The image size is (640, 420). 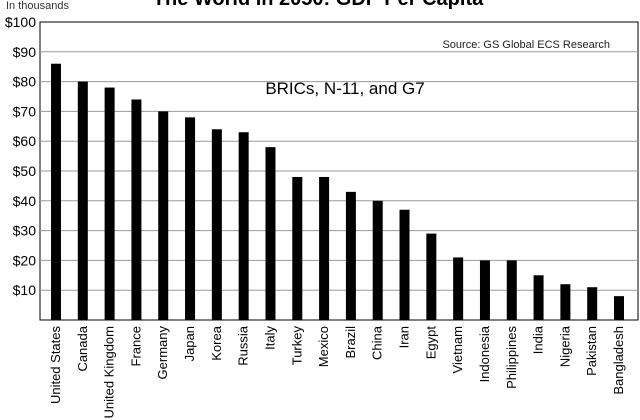 What do you see at coordinates (269, 338) in the screenshot?
I see `x-tick-label: Italy` at bounding box center [269, 338].